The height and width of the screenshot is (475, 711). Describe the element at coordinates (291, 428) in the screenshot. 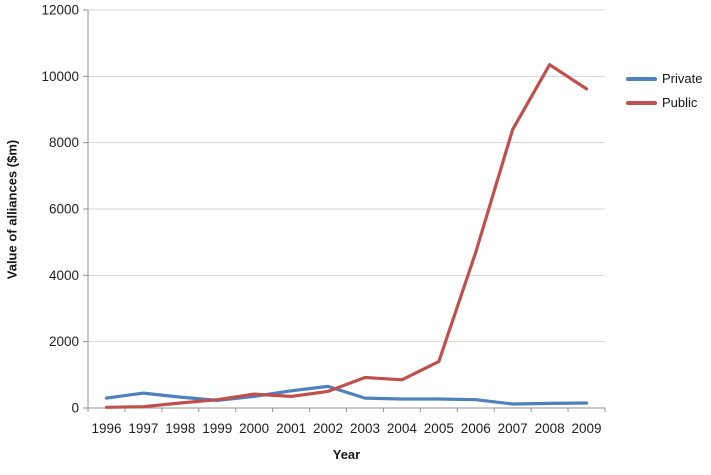

I see `x-tick-label: 2001` at that location.